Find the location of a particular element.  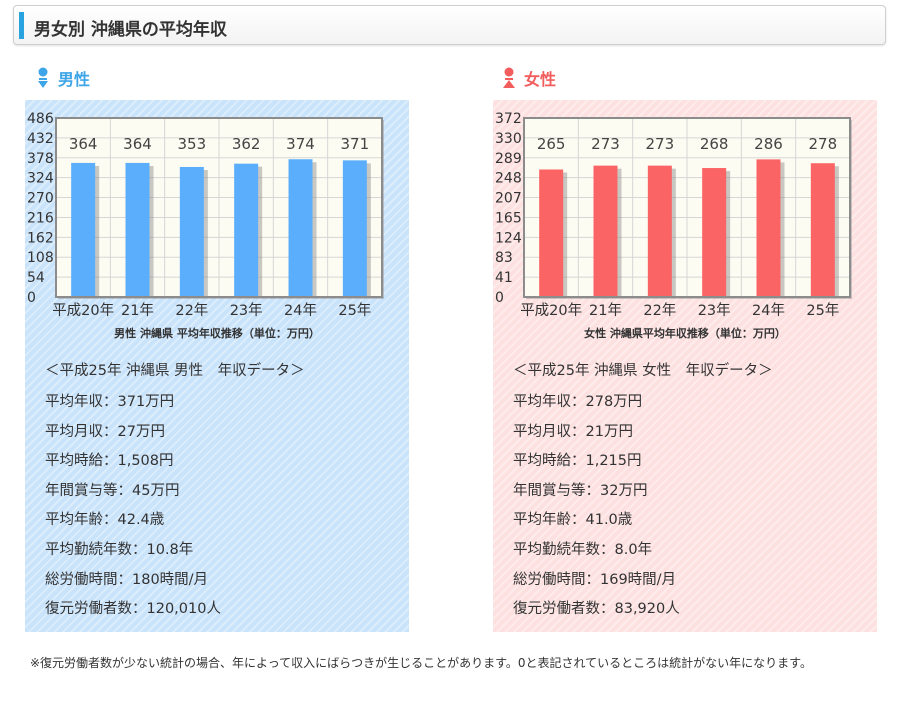

y-tick-label: 372 is located at coordinates (508, 119).